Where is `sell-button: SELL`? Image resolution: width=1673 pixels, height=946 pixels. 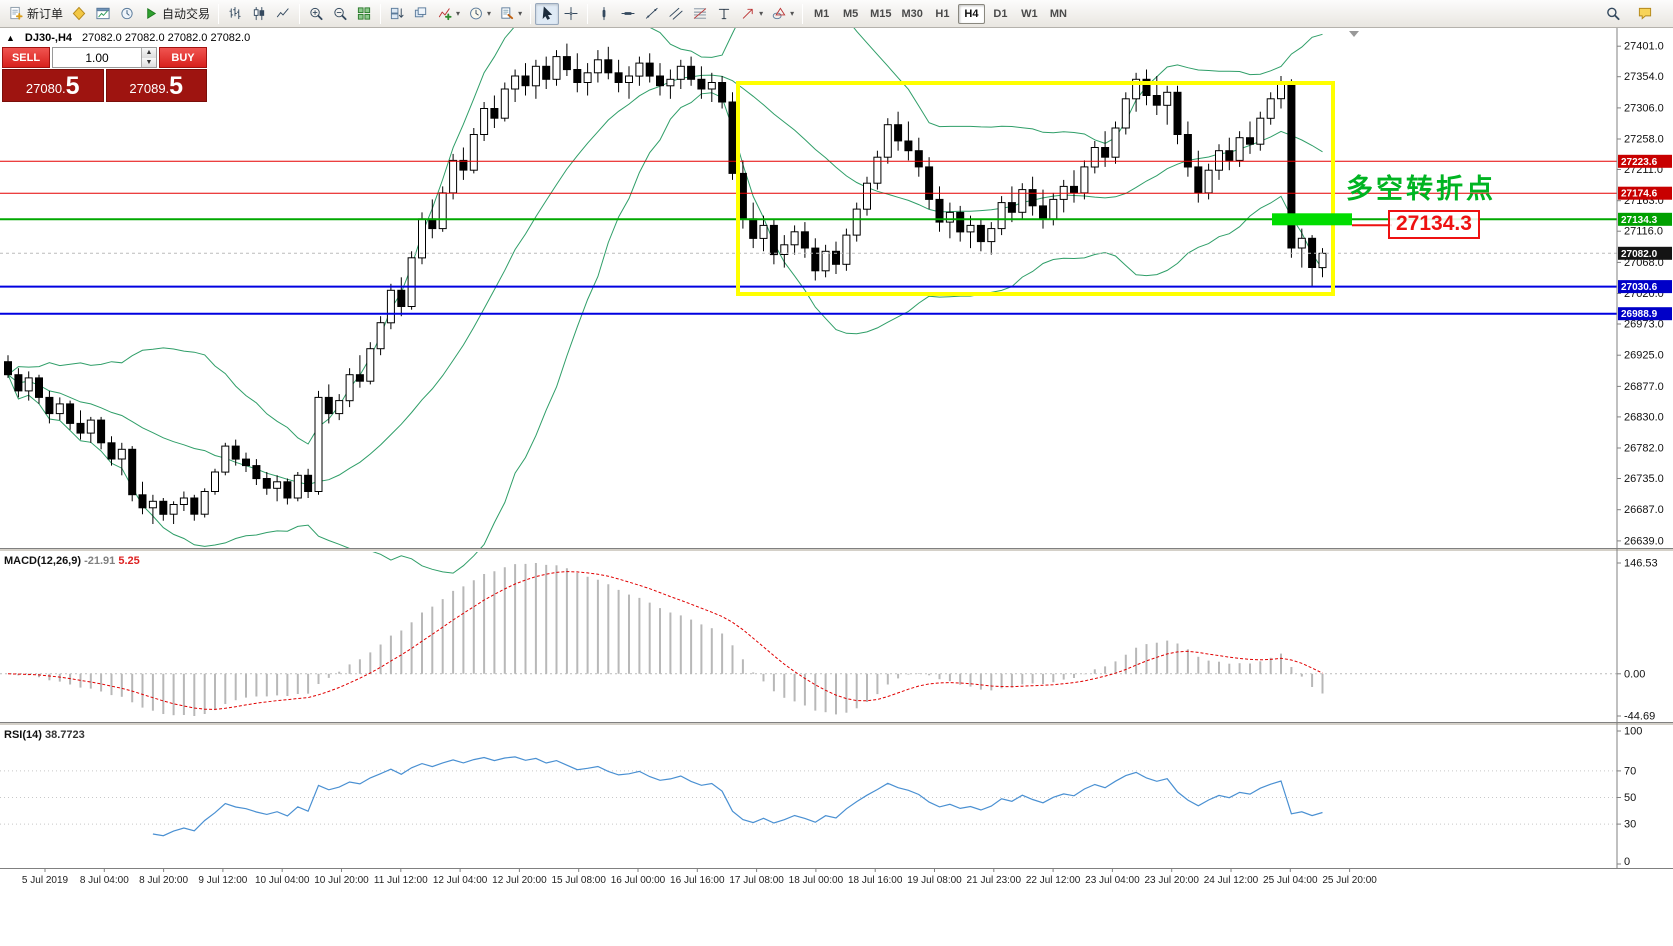 sell-button: SELL is located at coordinates (26, 57).